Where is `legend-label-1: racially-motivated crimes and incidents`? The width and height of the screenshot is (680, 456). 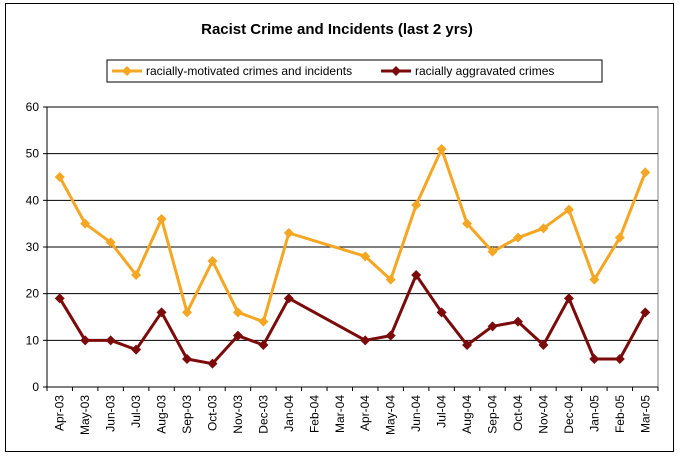
legend-label-1: racially-motivated crimes and incidents is located at coordinates (249, 71).